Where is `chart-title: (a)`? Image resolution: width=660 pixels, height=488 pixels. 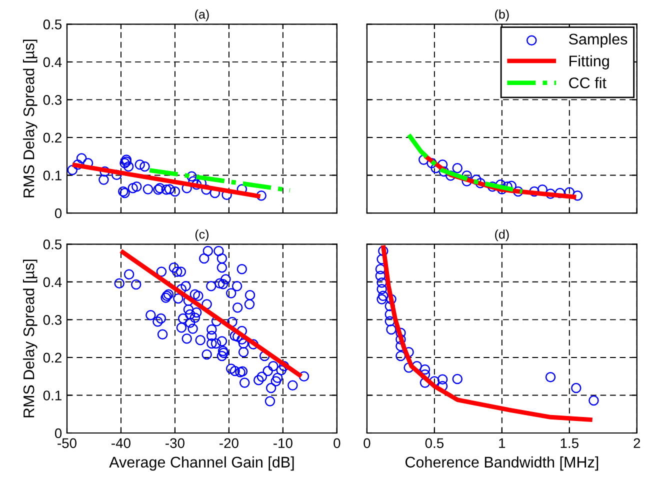 chart-title: (a) is located at coordinates (202, 16).